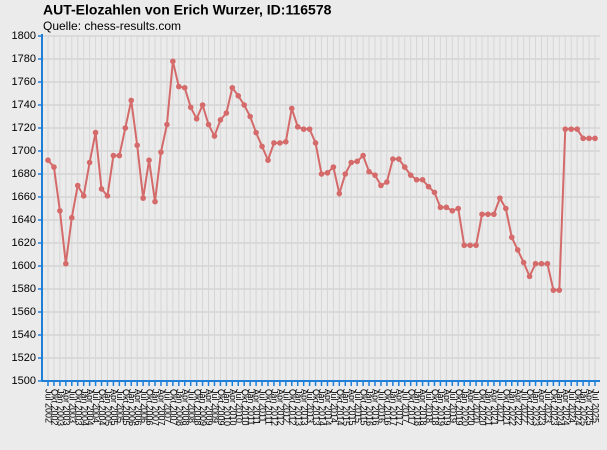 This screenshot has width=607, height=450. What do you see at coordinates (304, 407) in the screenshot?
I see `x-tick-label: Apr 2013` at bounding box center [304, 407].